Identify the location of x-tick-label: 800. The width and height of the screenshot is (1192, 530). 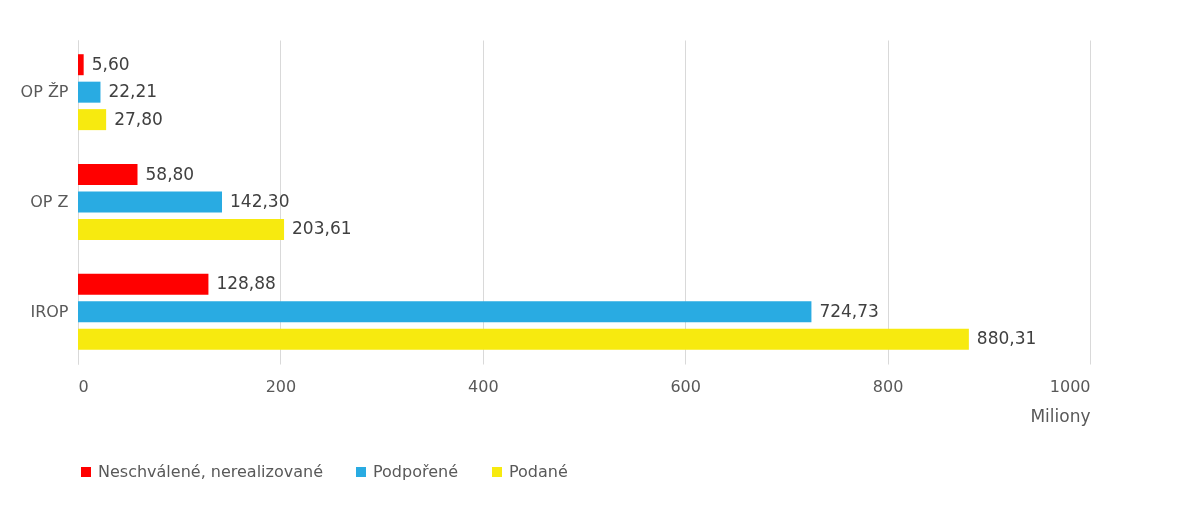
(888, 386).